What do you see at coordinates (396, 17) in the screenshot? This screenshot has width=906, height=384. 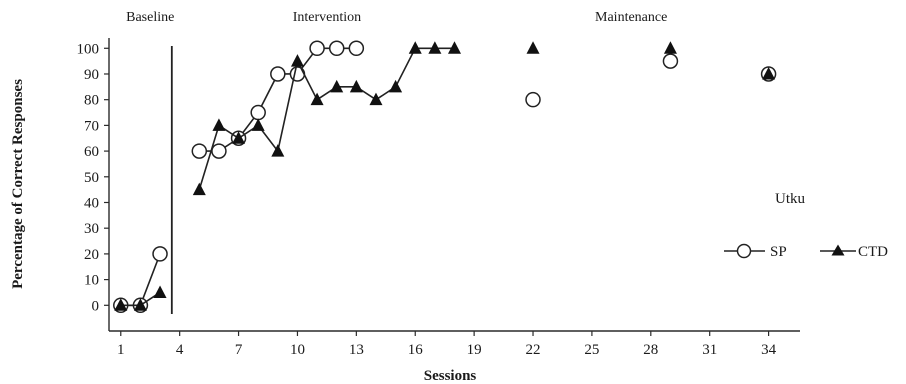 I see `phase-labels: Baseline Intervention Maintenance` at bounding box center [396, 17].